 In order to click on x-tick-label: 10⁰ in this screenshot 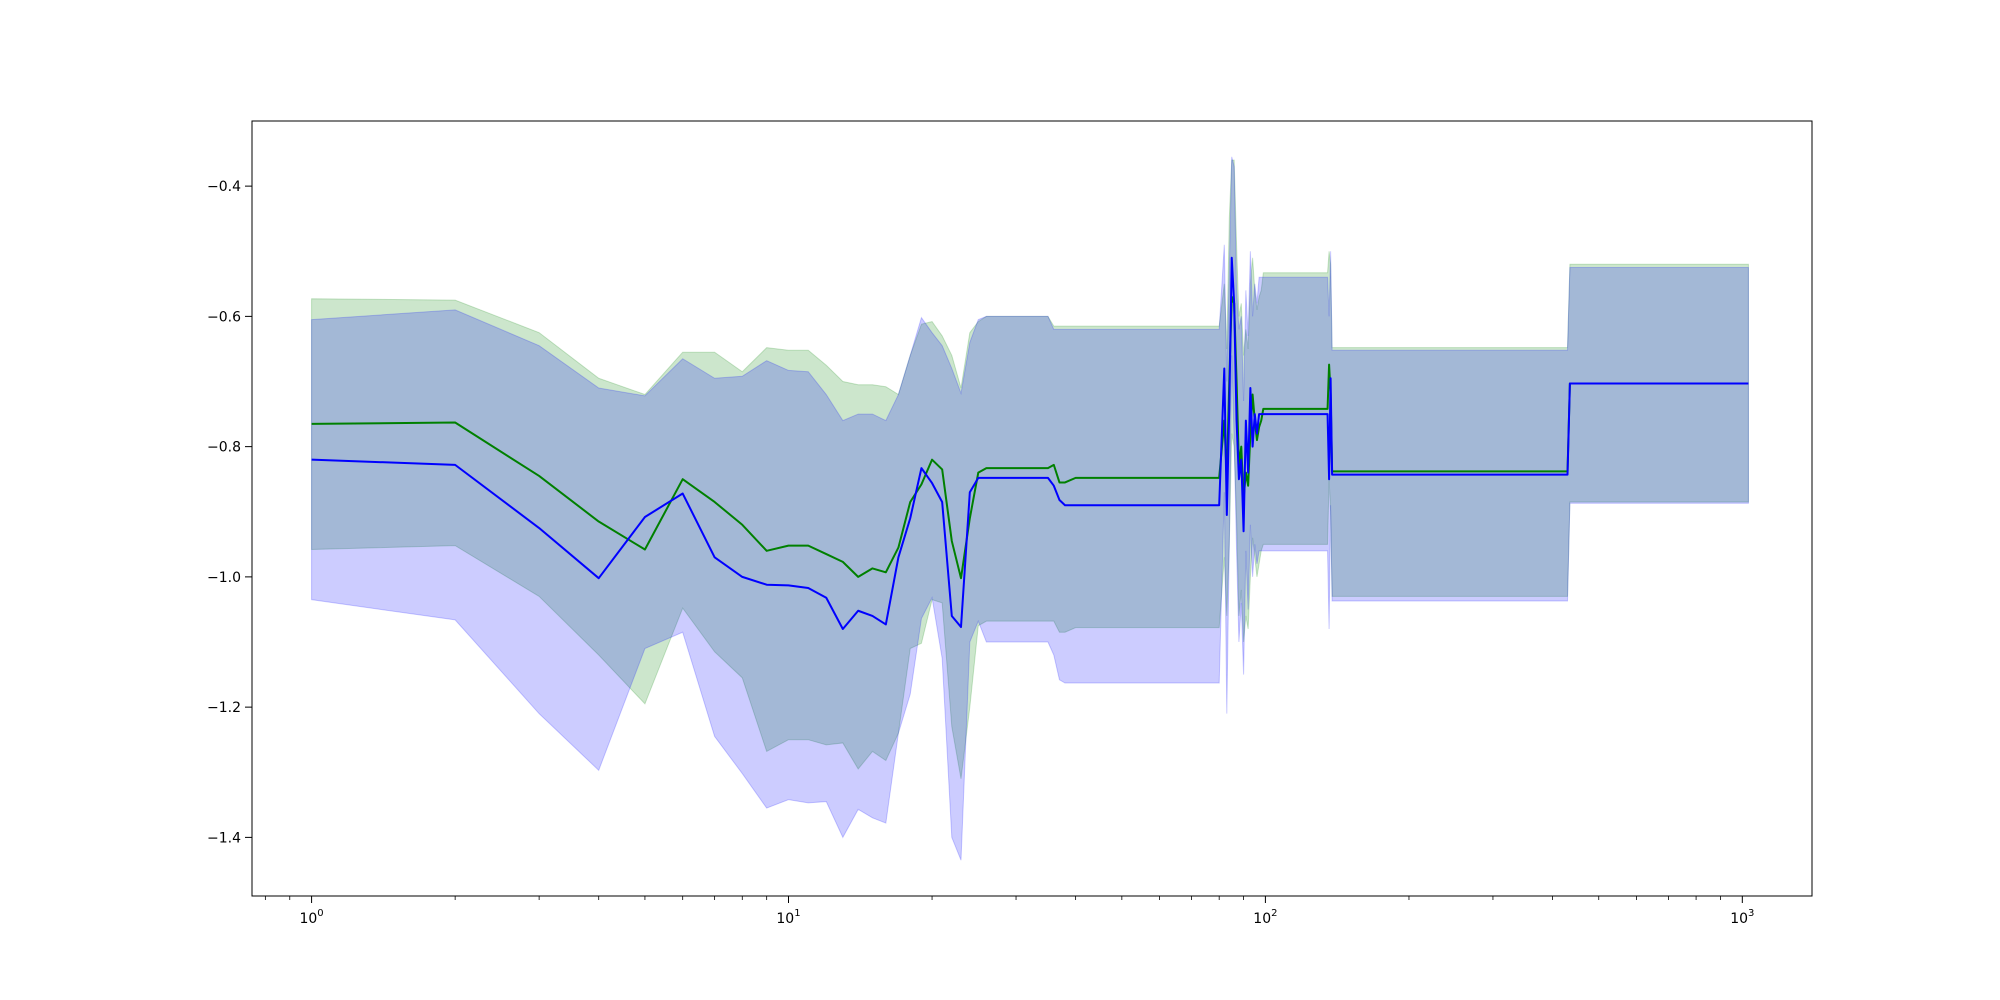, I will do `click(311, 917)`.